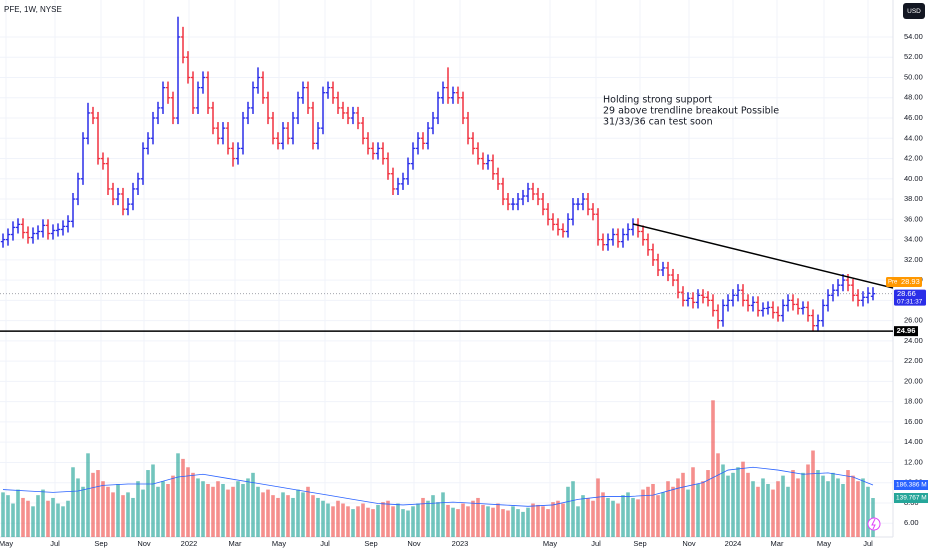 The width and height of the screenshot is (932, 550). I want to click on y-tick-label: 44.00, so click(913, 137).